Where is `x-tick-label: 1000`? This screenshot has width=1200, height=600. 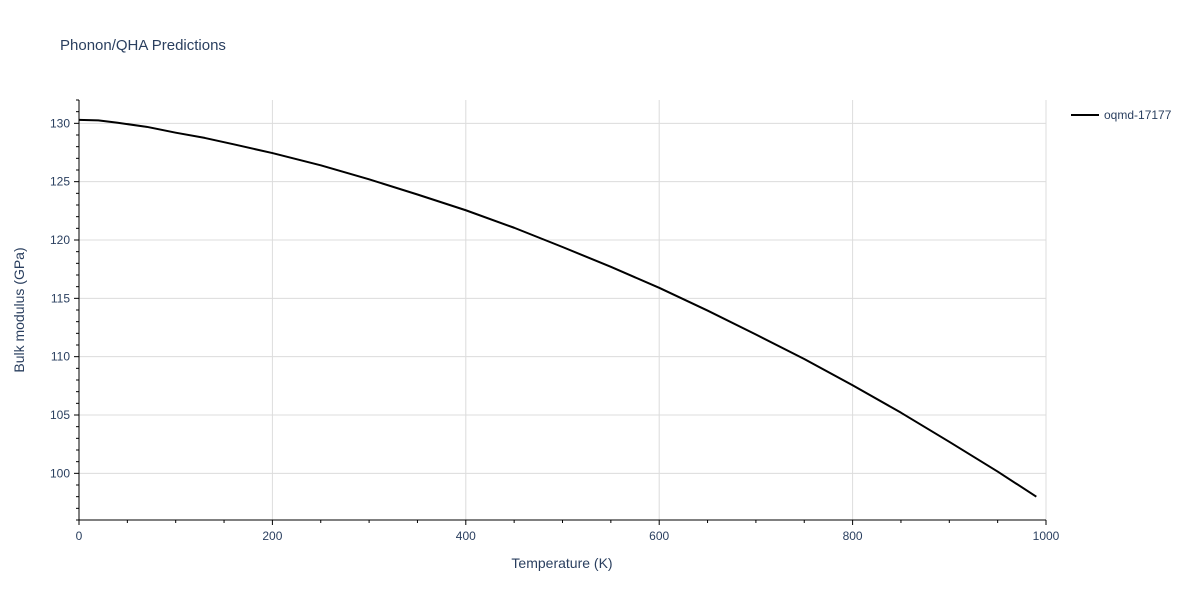 x-tick-label: 1000 is located at coordinates (1046, 536).